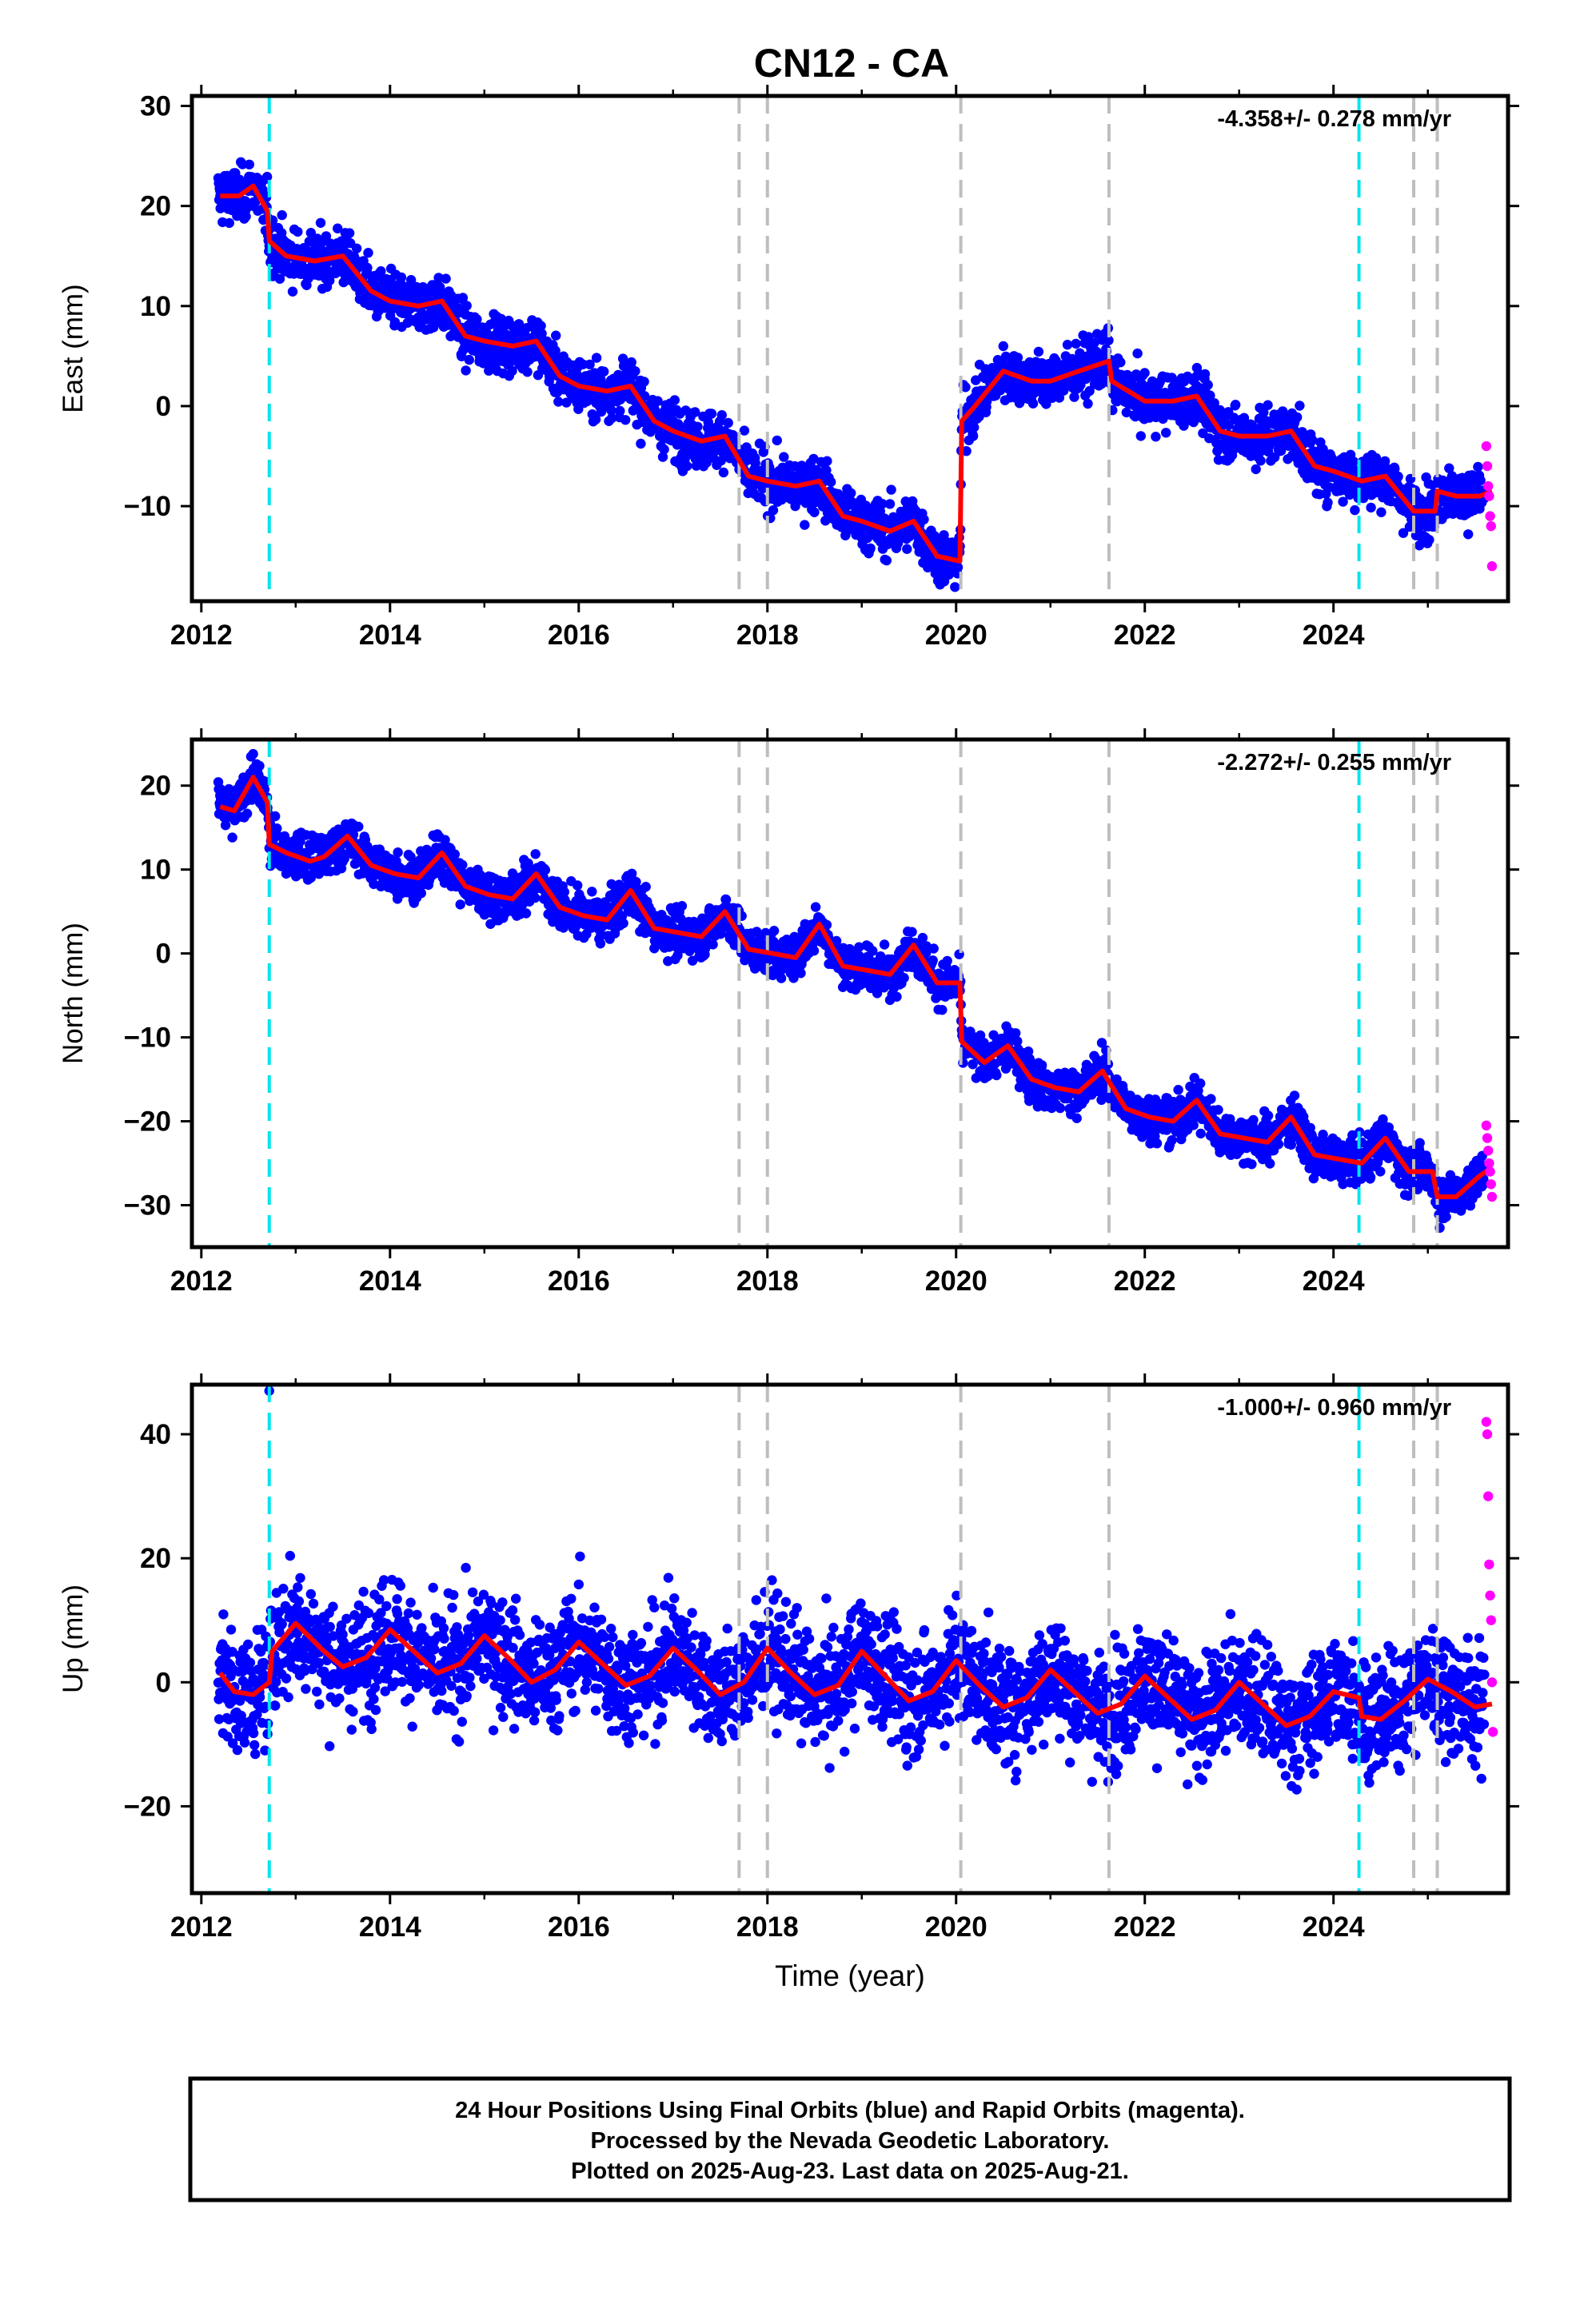 Image resolution: width=1580 pixels, height=2324 pixels. I want to click on x-tick-label: 2022, so click(1145, 635).